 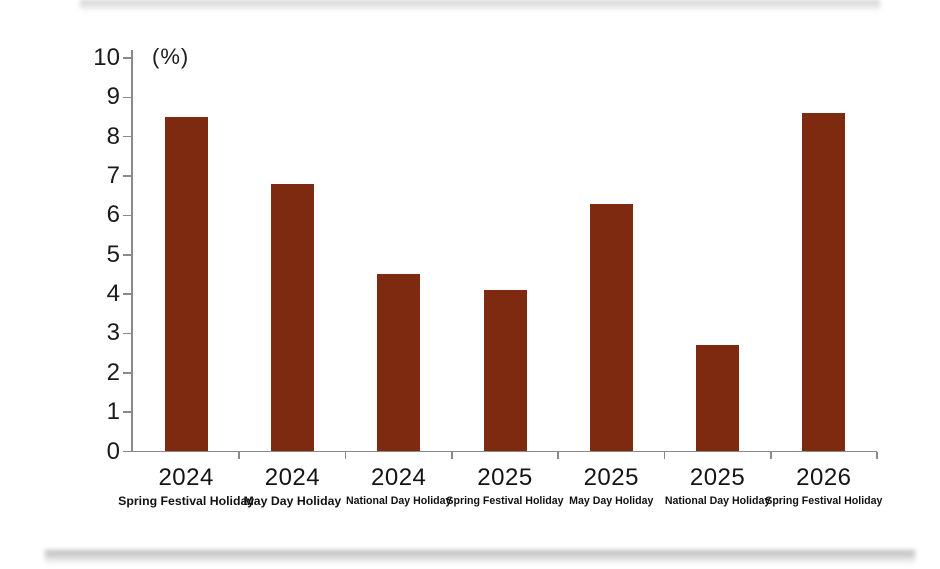 I want to click on y-axis-line, so click(x=132, y=251).